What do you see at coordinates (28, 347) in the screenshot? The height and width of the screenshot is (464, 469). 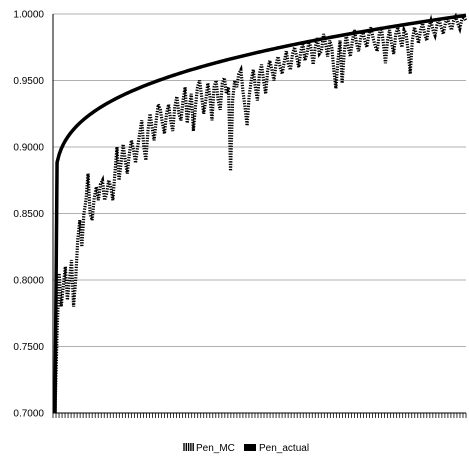 I see `y-tick-label: 0.7500` at bounding box center [28, 347].